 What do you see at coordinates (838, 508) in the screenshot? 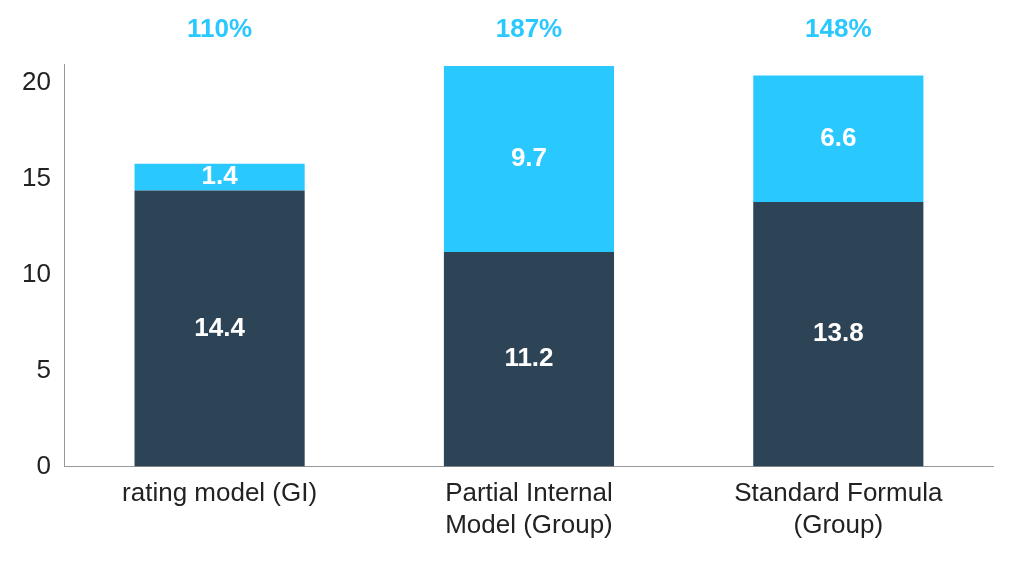
I see `x-tick-label: Standard Formula (Group)` at bounding box center [838, 508].